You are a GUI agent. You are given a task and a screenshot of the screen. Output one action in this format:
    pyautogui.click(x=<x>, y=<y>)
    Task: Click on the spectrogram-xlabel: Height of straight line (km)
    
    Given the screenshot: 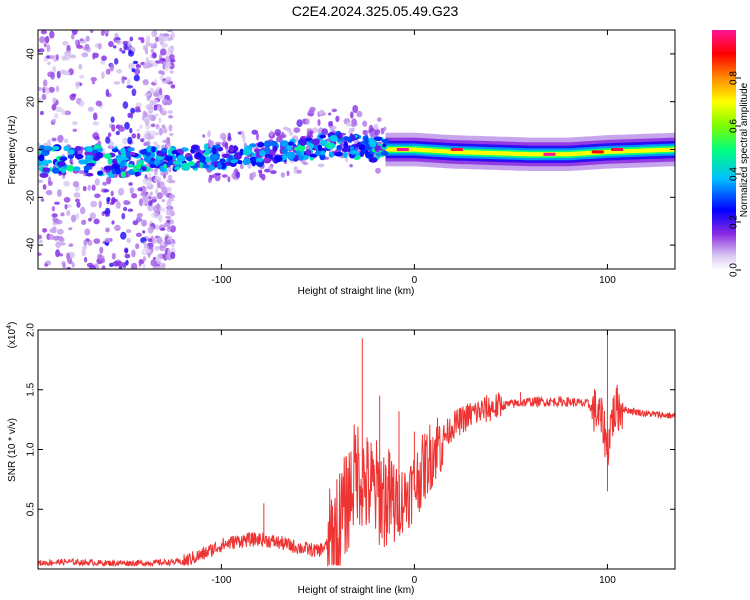 What is the action you would take?
    pyautogui.click(x=356, y=291)
    